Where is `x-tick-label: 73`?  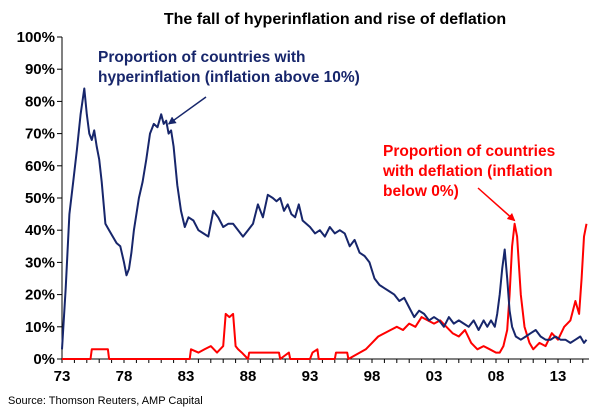
x-tick-label: 73 is located at coordinates (62, 376).